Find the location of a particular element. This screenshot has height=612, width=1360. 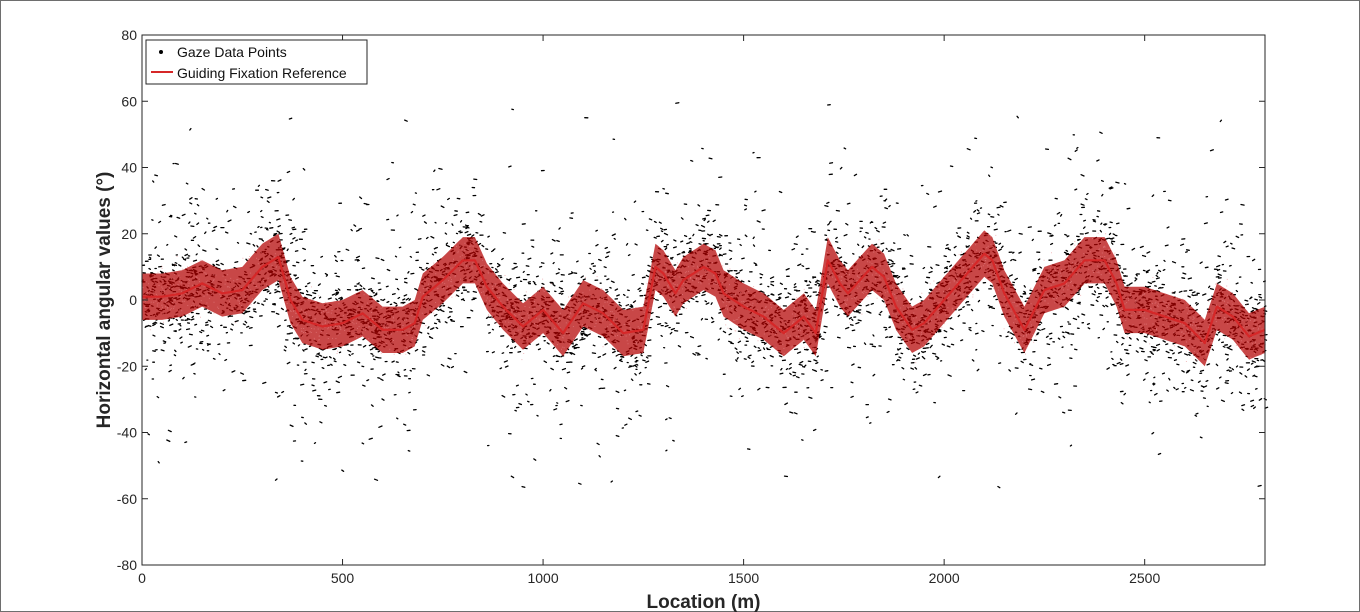

y-axis-title: Horizontal angular values (°) is located at coordinates (104, 300).